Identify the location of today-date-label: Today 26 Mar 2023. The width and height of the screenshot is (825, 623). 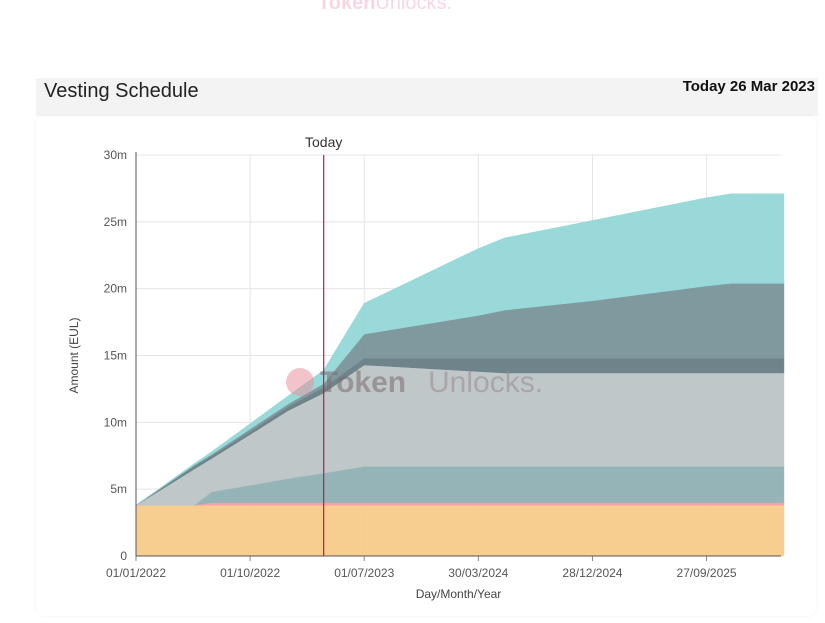
(748, 86).